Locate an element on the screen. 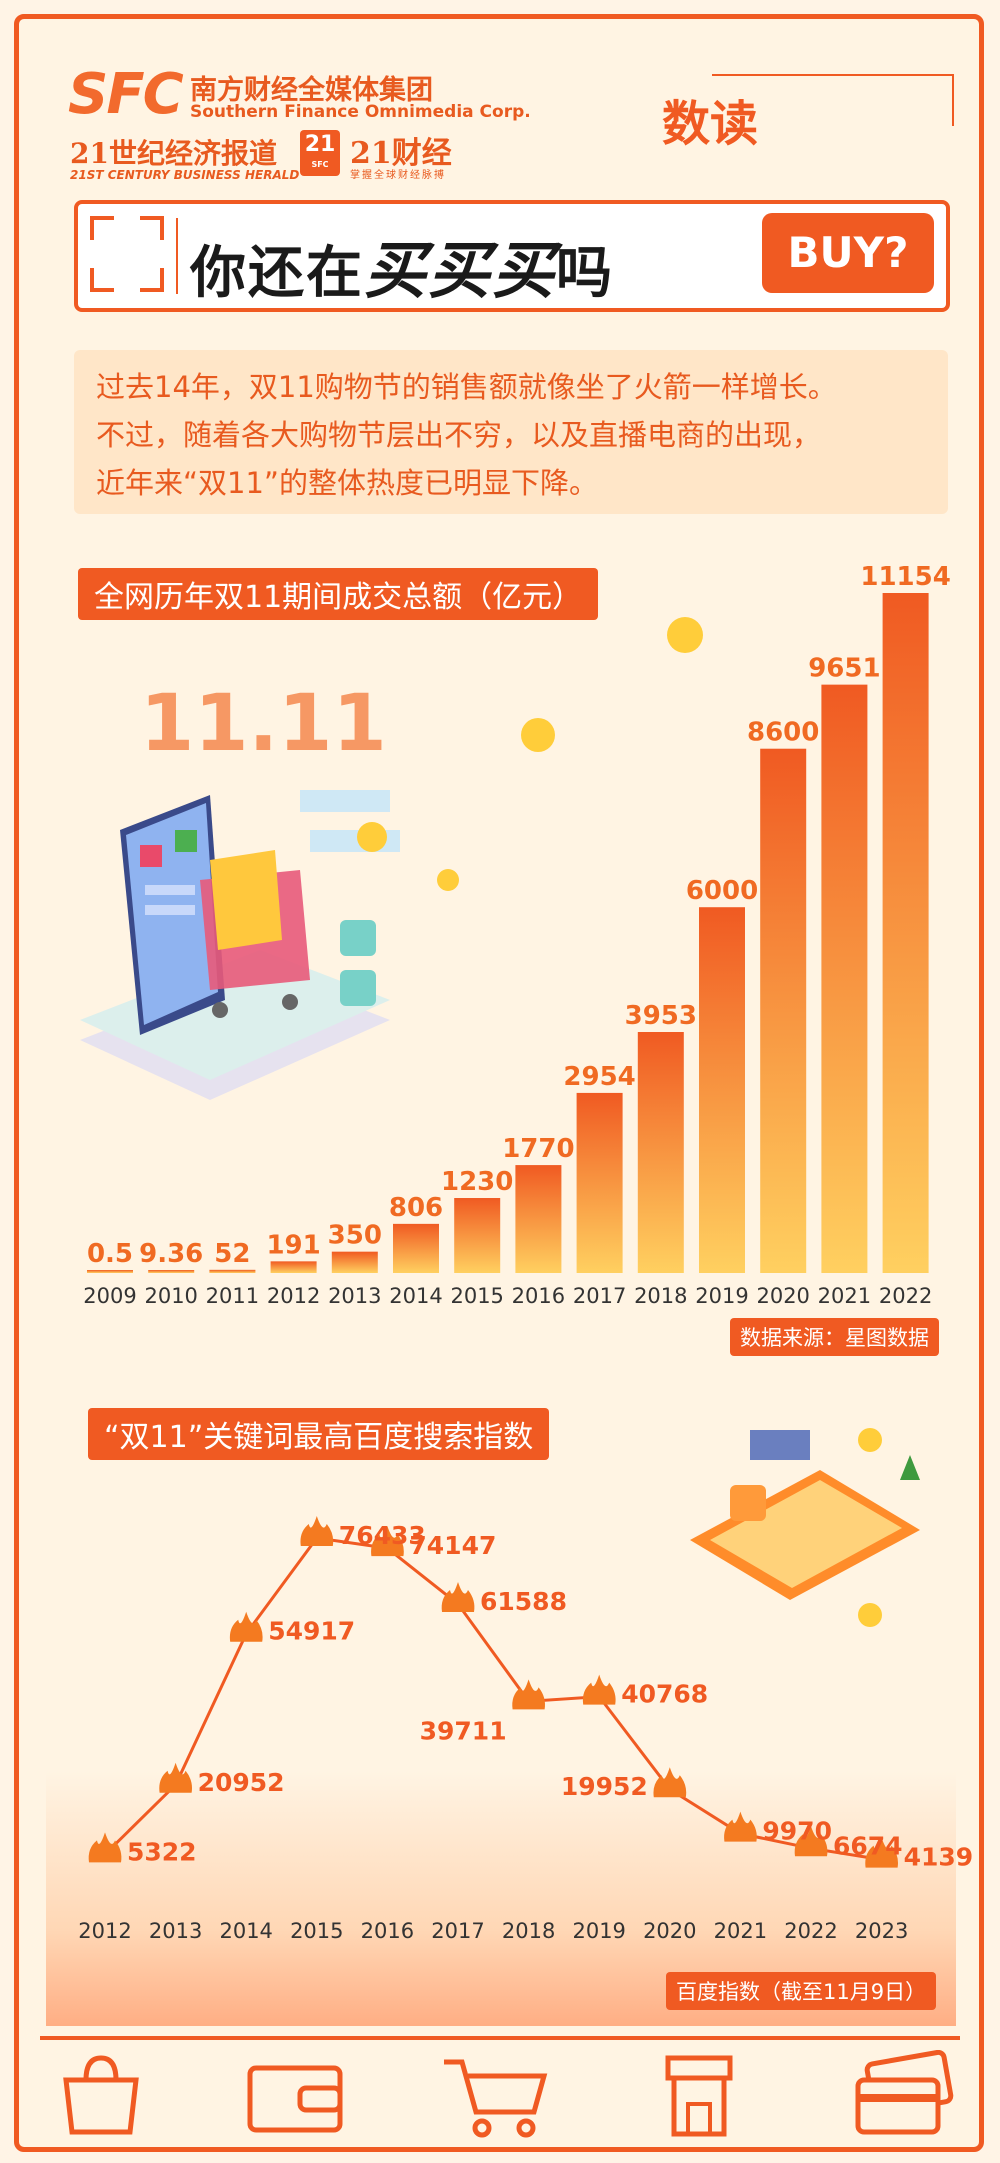 This screenshot has height=2163, width=1000. bar-value-label: 9.36 is located at coordinates (171, 1254).